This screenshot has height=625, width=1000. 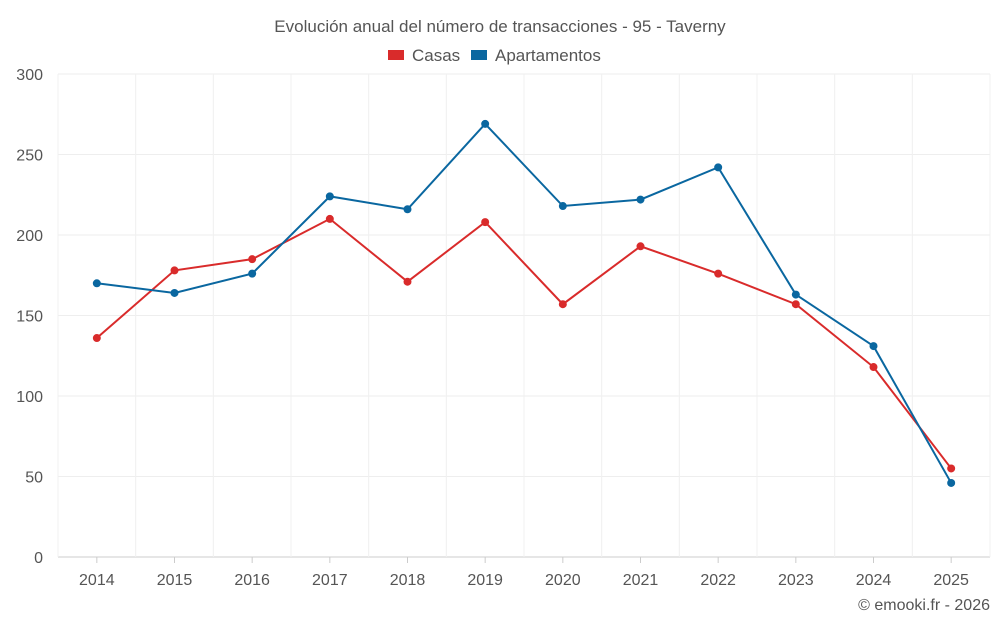 What do you see at coordinates (97, 580) in the screenshot?
I see `x-tick-label: 2014` at bounding box center [97, 580].